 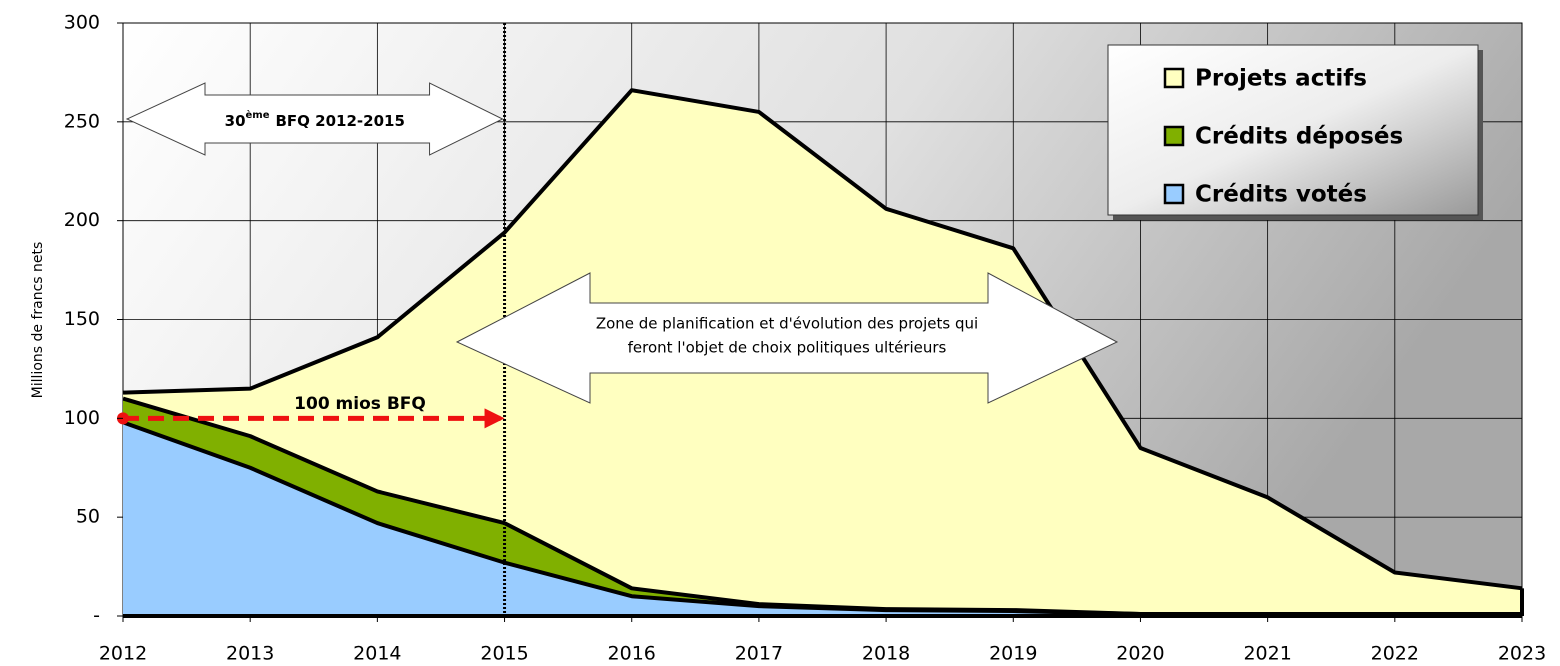 I want to click on legend-label: Crédits votés, so click(x=1281, y=195).